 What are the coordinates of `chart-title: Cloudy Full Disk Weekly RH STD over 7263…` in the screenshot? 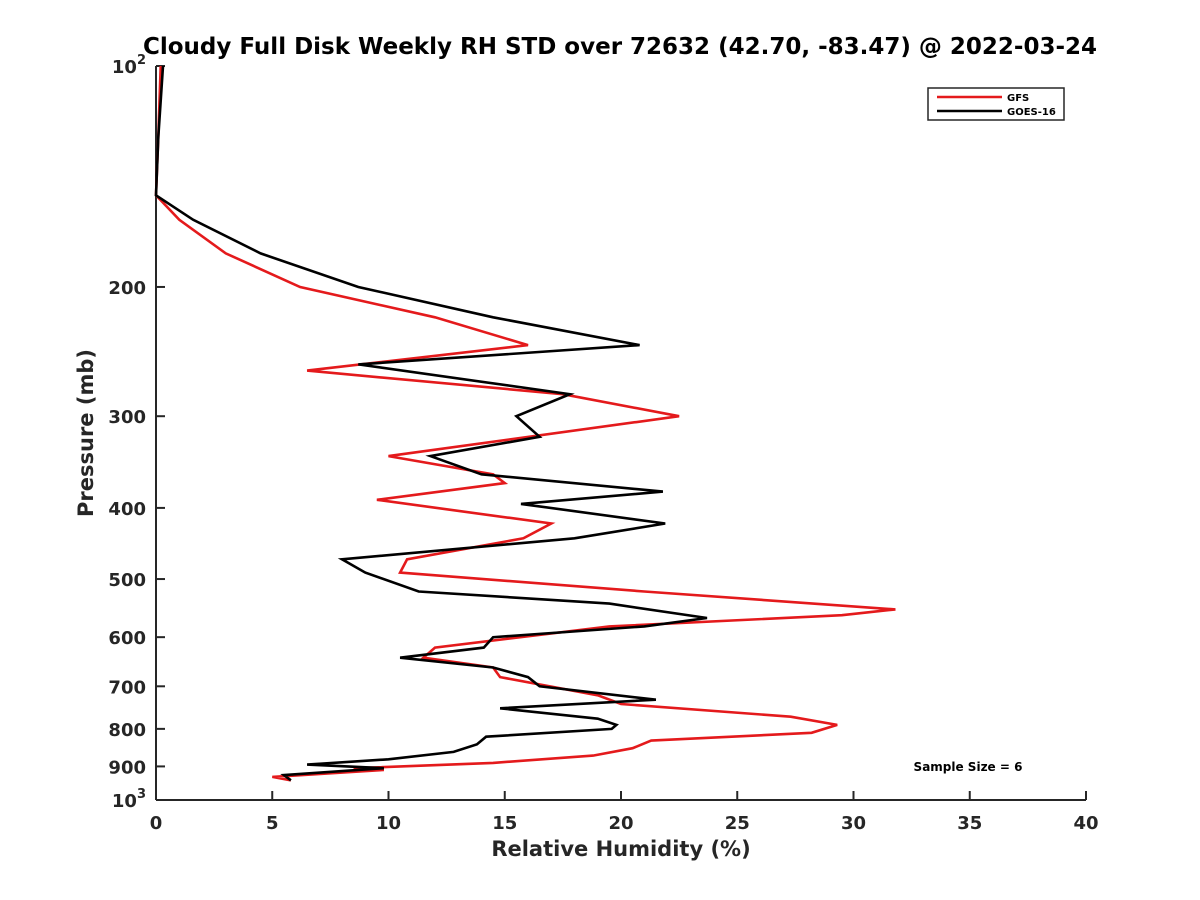 It's located at (620, 47).